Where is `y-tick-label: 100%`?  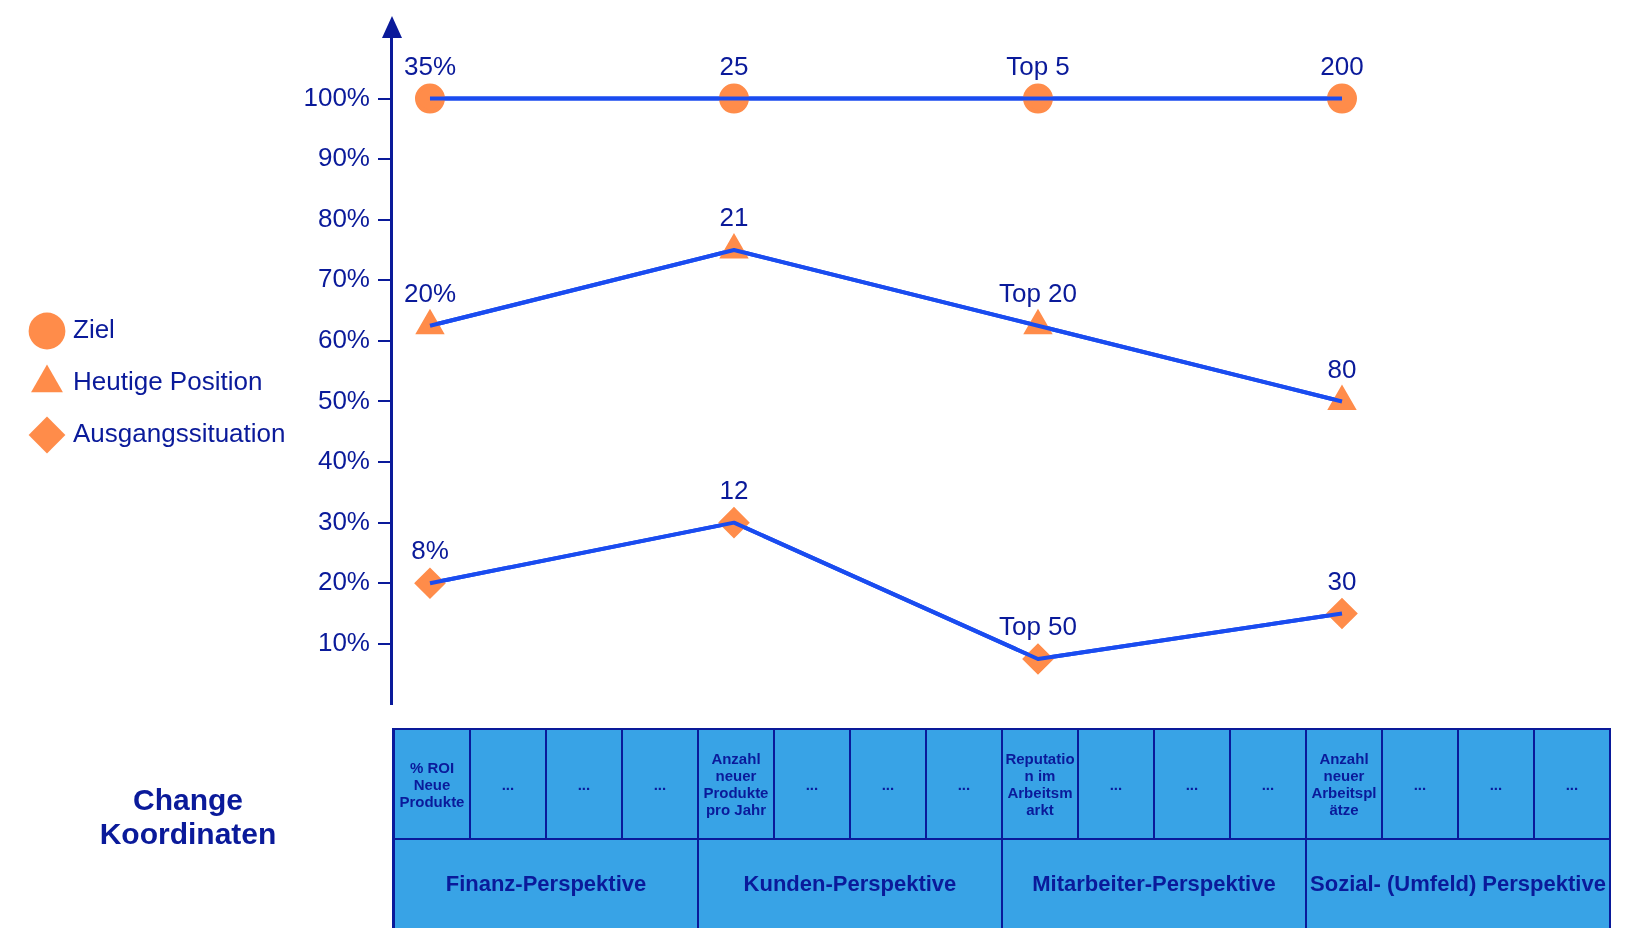 y-tick-label: 100% is located at coordinates (336, 96).